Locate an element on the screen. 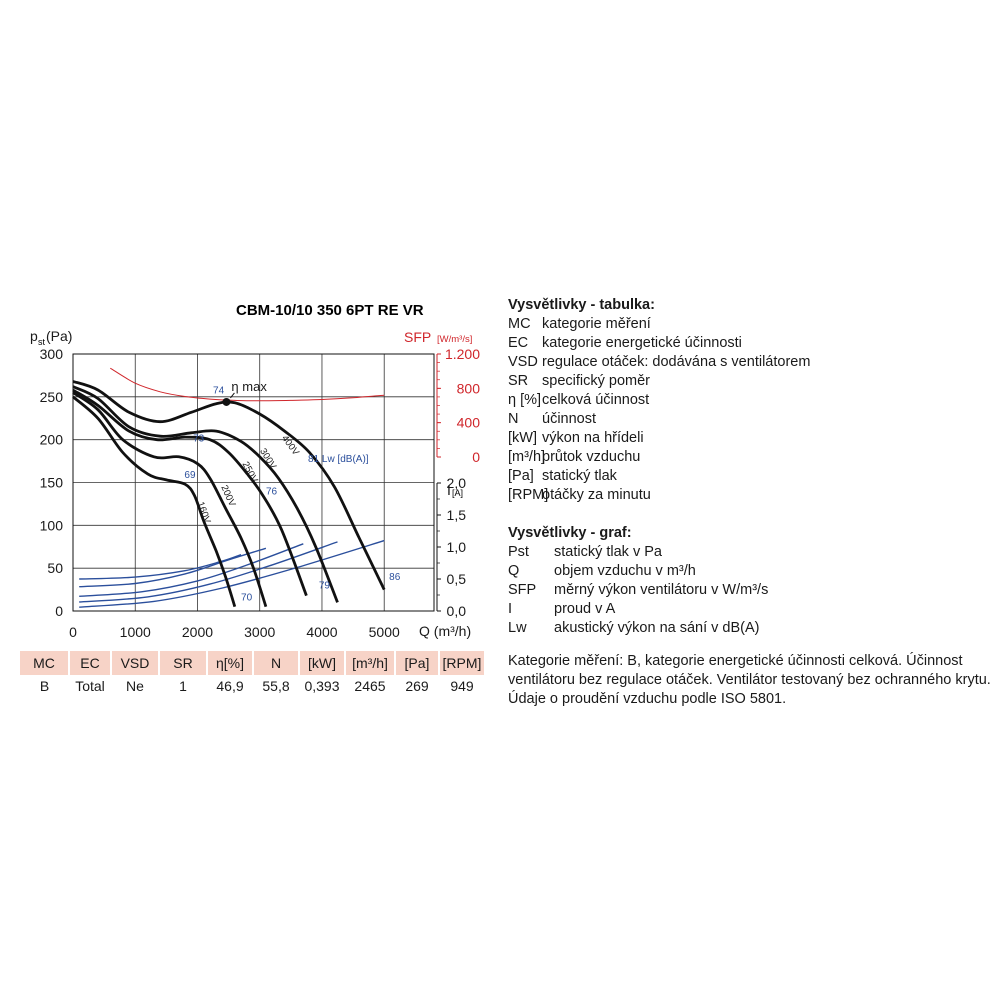 Image resolution: width=1000 pixels, height=1000 pixels. x-tick-label: 5000 is located at coordinates (384, 632).